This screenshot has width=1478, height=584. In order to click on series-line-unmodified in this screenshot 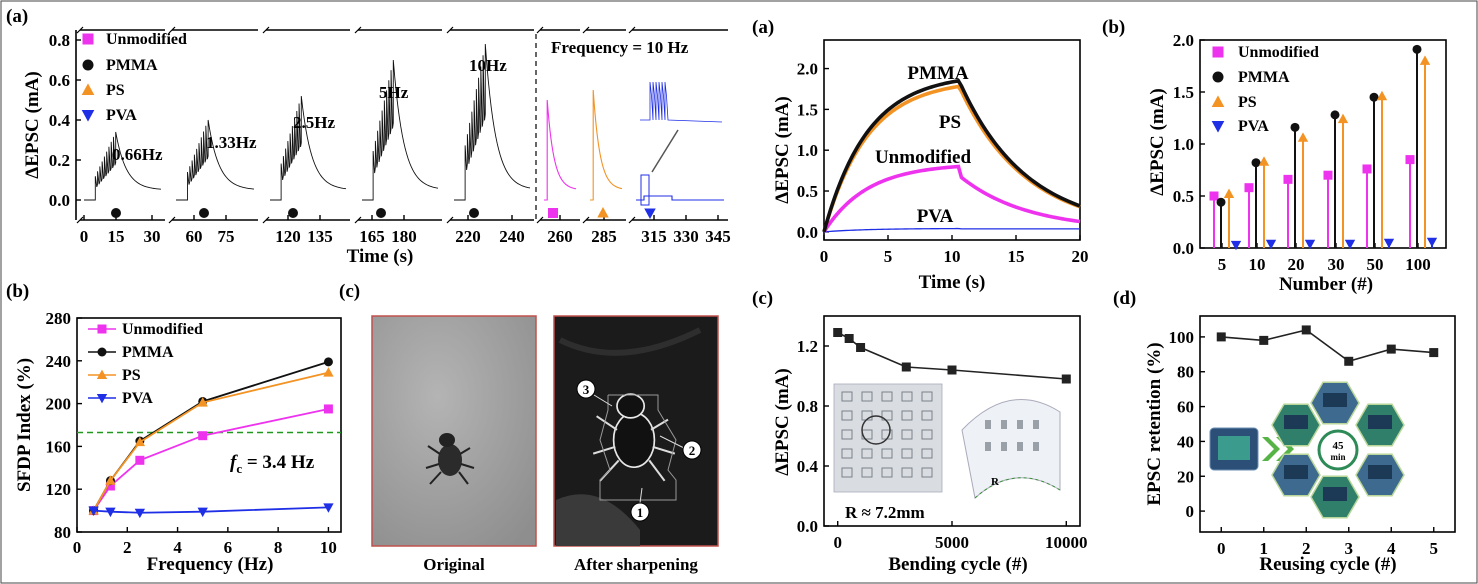, I will do `click(951, 198)`.